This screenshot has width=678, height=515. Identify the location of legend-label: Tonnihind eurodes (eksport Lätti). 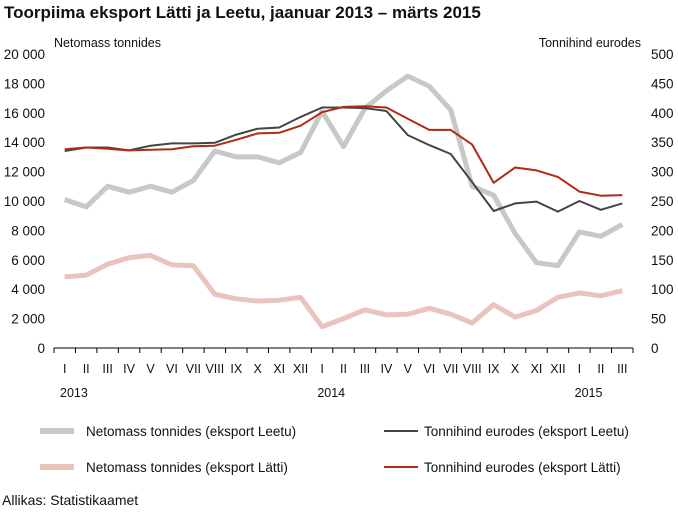
(522, 467).